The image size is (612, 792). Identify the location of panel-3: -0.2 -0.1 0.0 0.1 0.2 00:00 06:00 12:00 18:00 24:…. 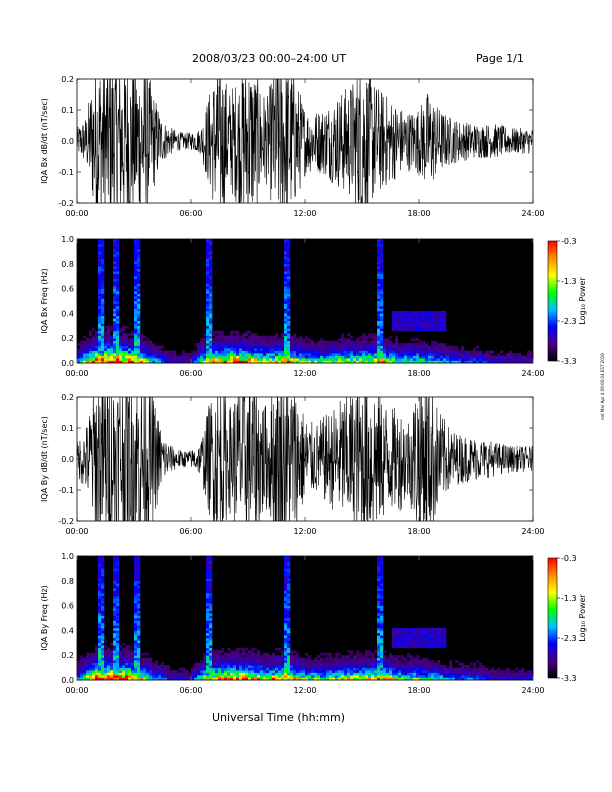
(292, 464).